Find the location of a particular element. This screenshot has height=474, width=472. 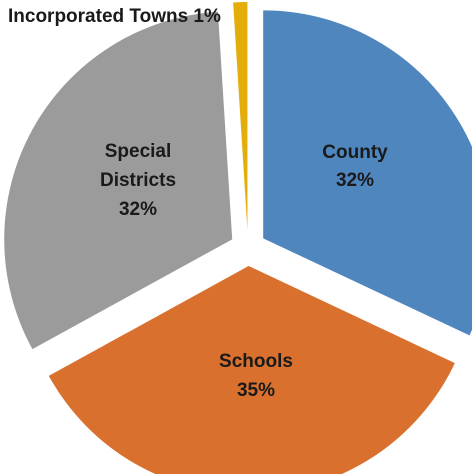

slice-label-county: County 32% is located at coordinates (355, 166).